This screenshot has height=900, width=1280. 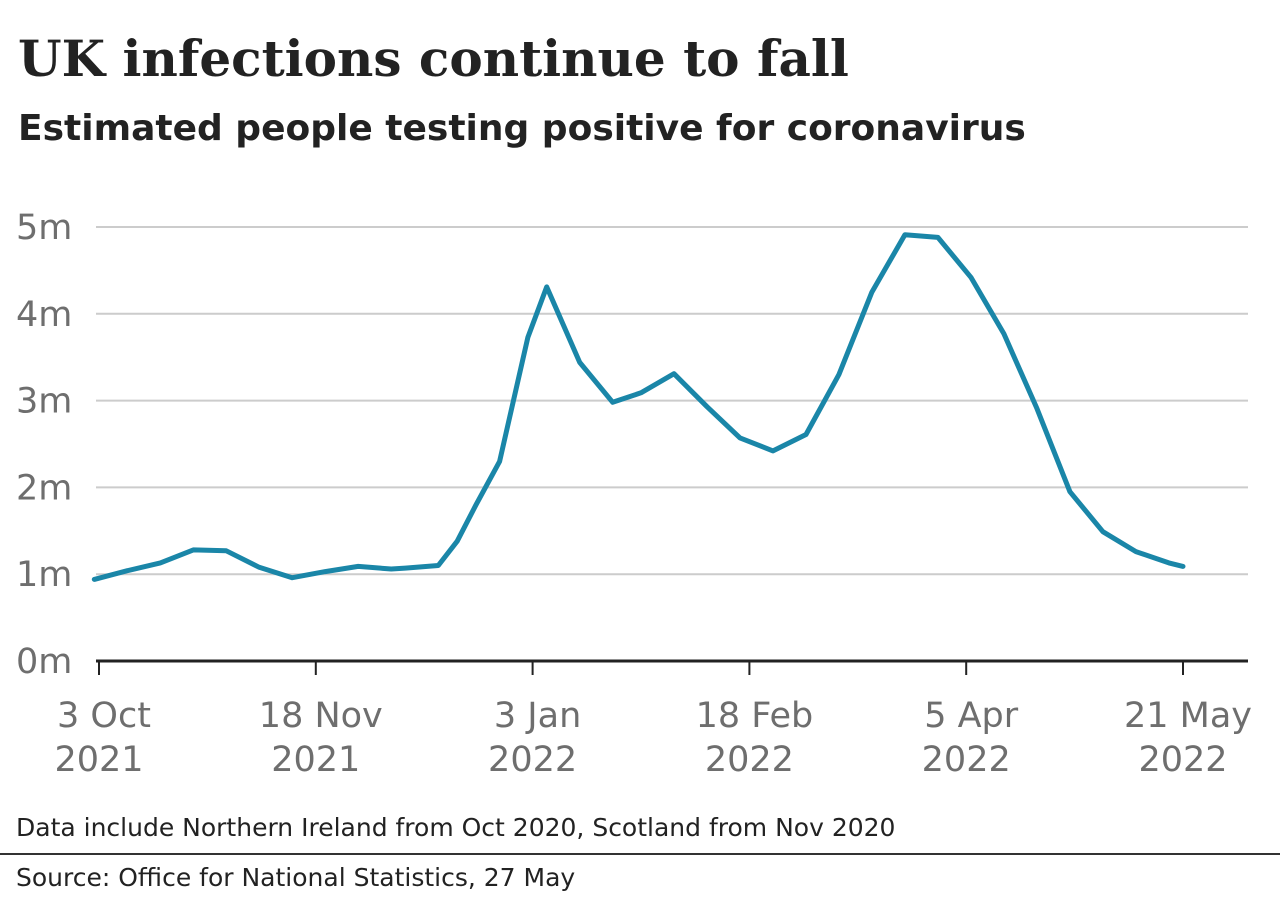 What do you see at coordinates (640, 854) in the screenshot?
I see `footer-divider` at bounding box center [640, 854].